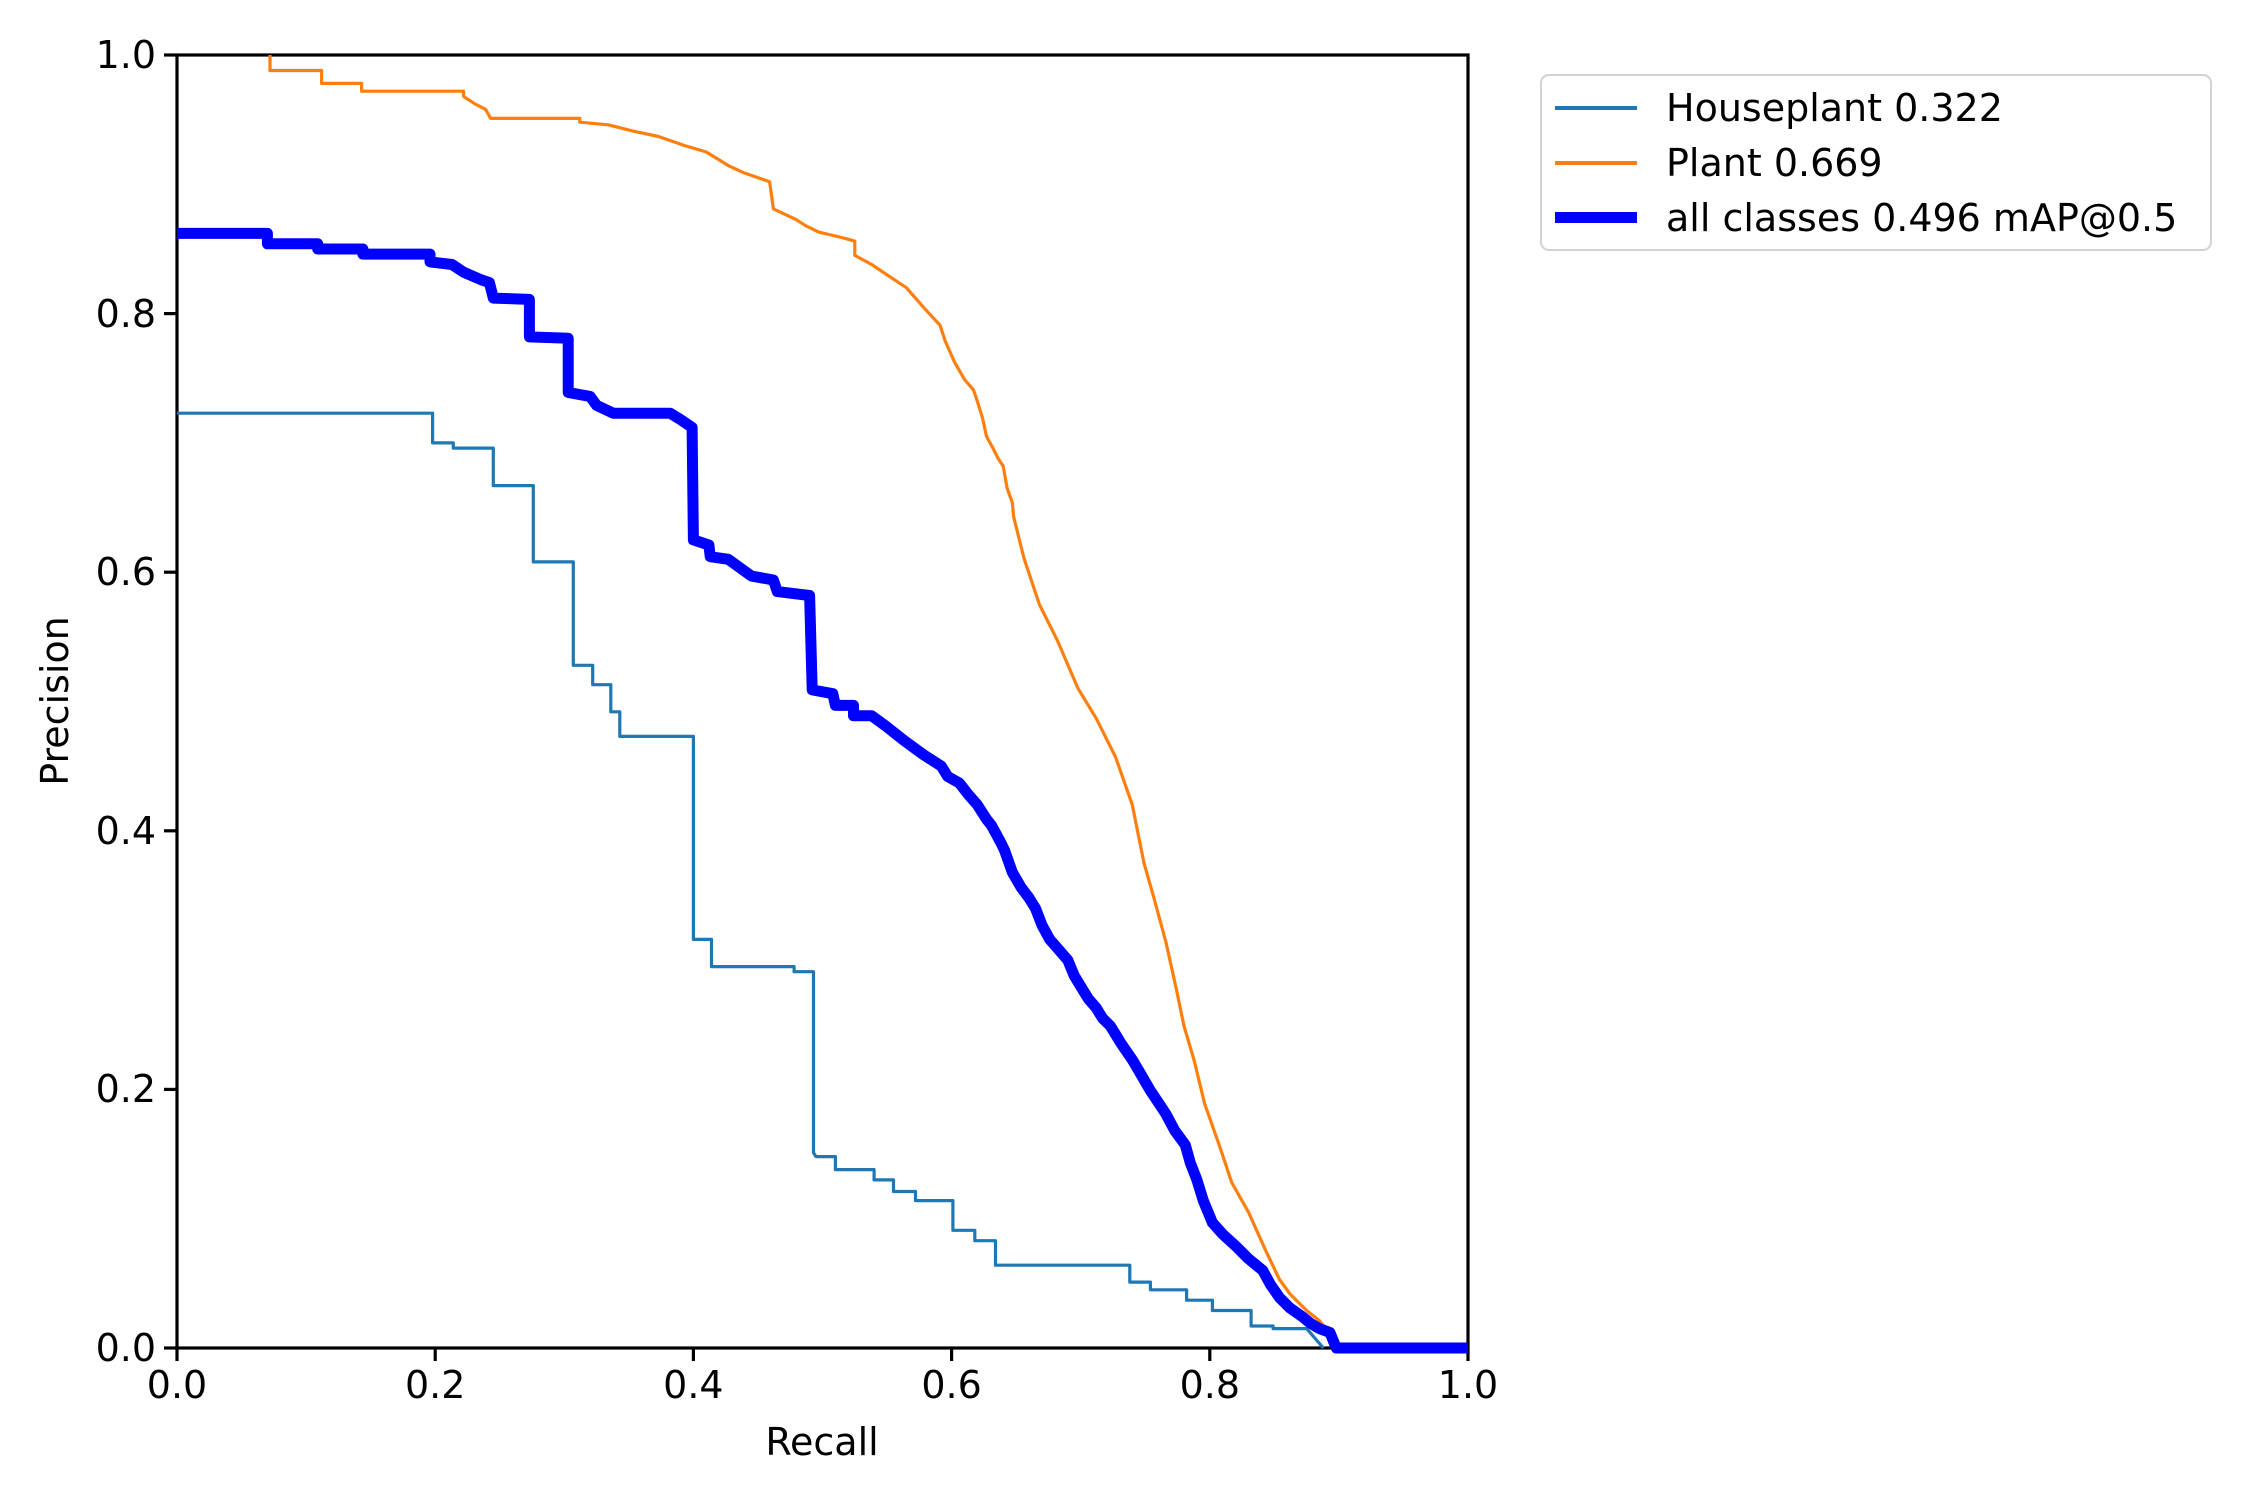 This screenshot has width=2250, height=1500. Describe the element at coordinates (1922, 217) in the screenshot. I see `legend-label: all classes 0.496 mAP@0.5` at that location.